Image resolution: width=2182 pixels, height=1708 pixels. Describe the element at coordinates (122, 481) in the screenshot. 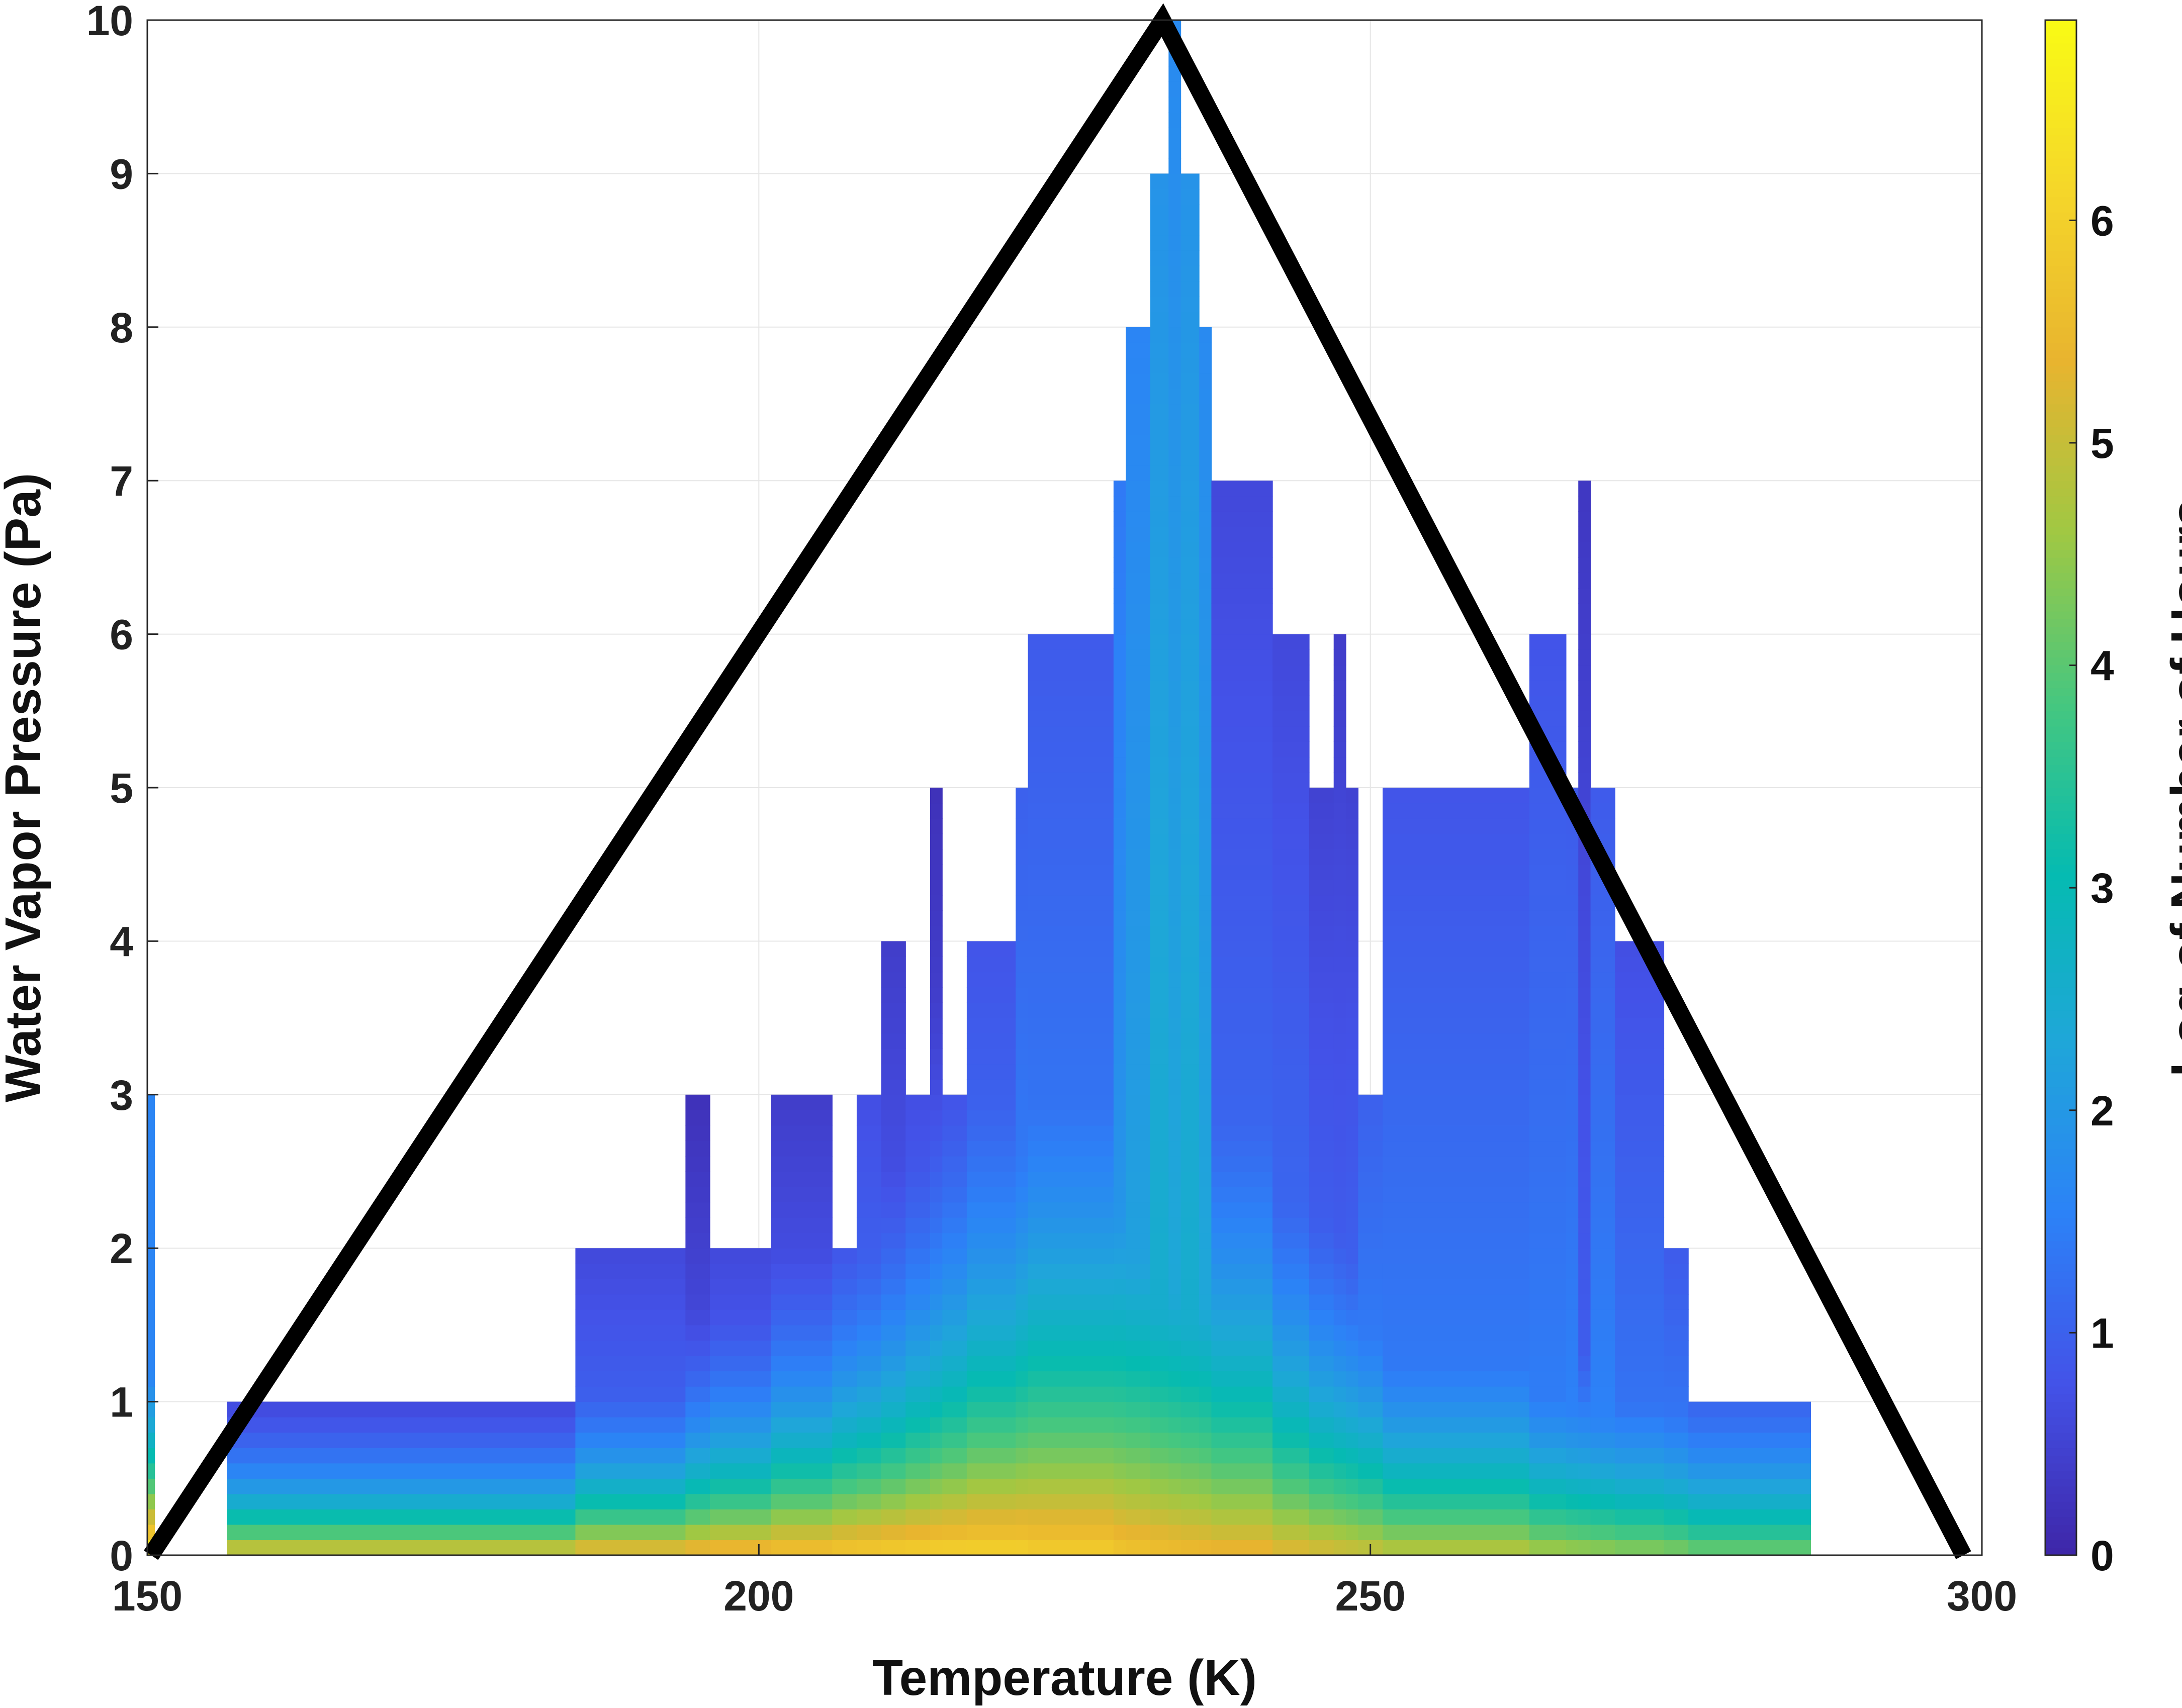

I see `y-tick-label: 7` at that location.